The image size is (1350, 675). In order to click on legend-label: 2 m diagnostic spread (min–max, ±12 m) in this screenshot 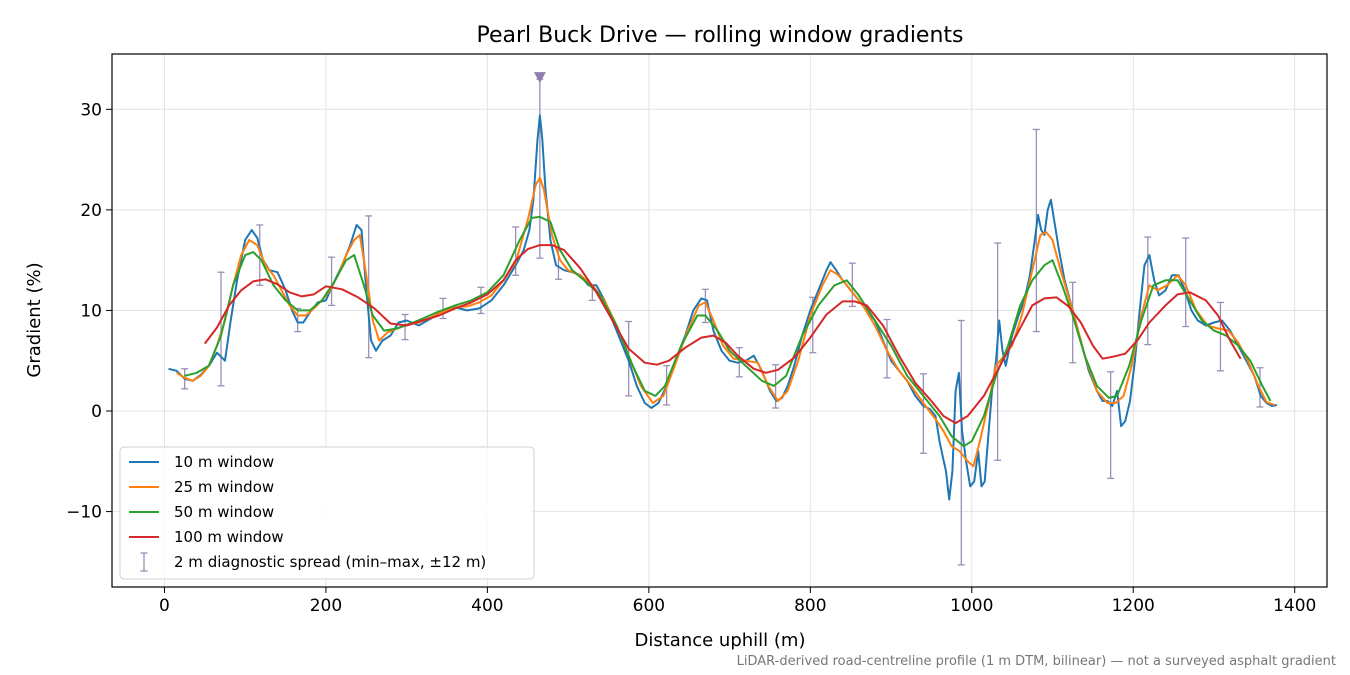, I will do `click(330, 562)`.